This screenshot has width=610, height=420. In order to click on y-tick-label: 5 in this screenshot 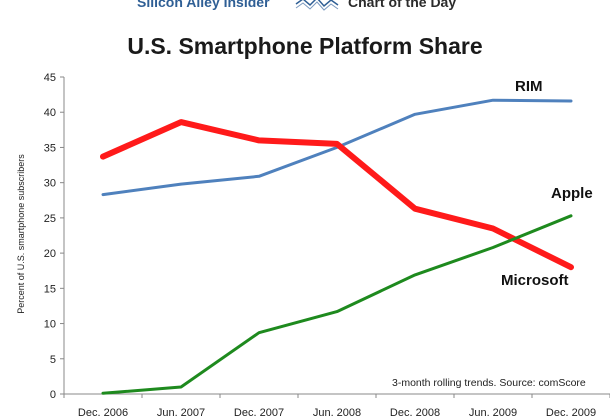, I will do `click(53, 360)`.